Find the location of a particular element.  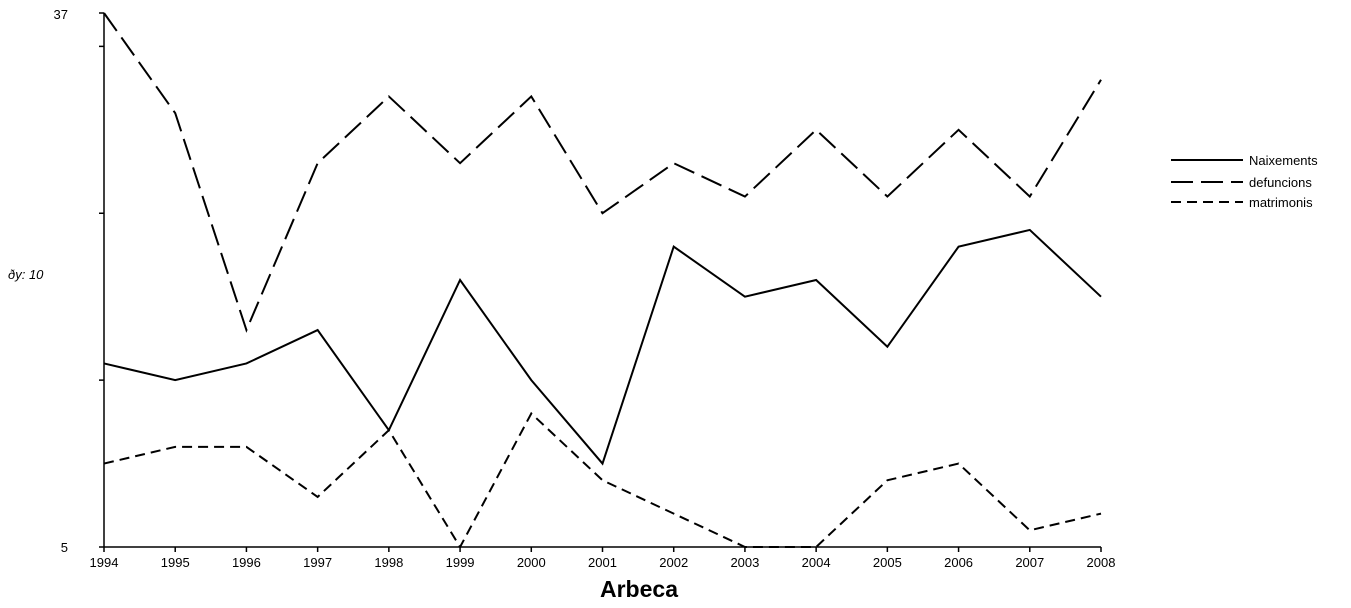

x-tick-label: 2001 is located at coordinates (602, 562).